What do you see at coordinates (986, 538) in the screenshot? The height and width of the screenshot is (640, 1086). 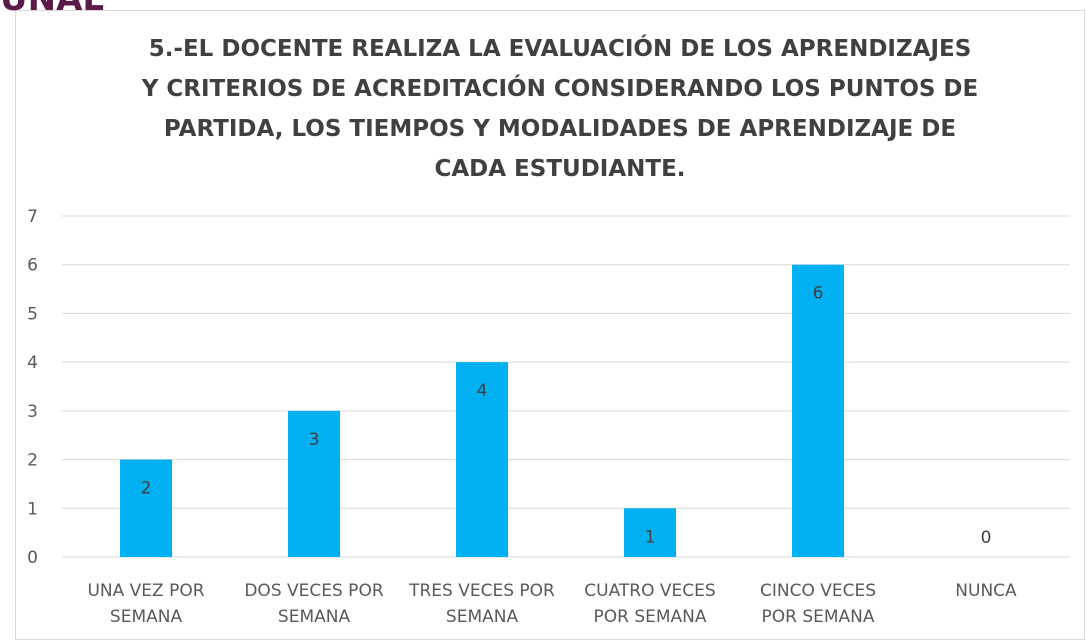 I see `value-label: 0` at bounding box center [986, 538].